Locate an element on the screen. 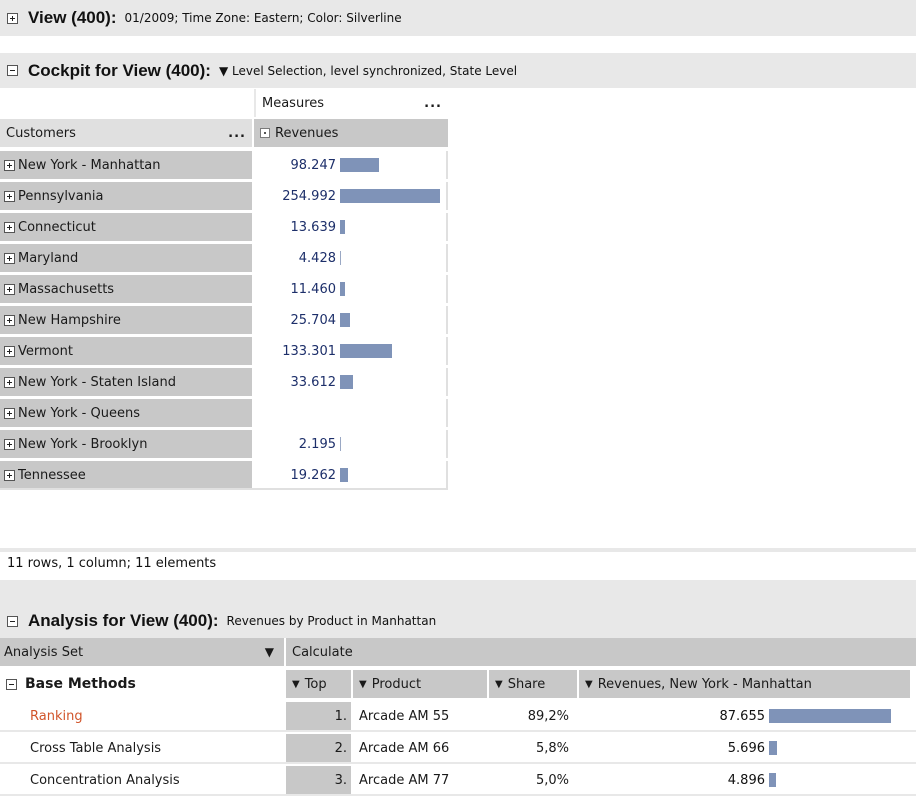  rank-cell: 1. is located at coordinates (318, 716).